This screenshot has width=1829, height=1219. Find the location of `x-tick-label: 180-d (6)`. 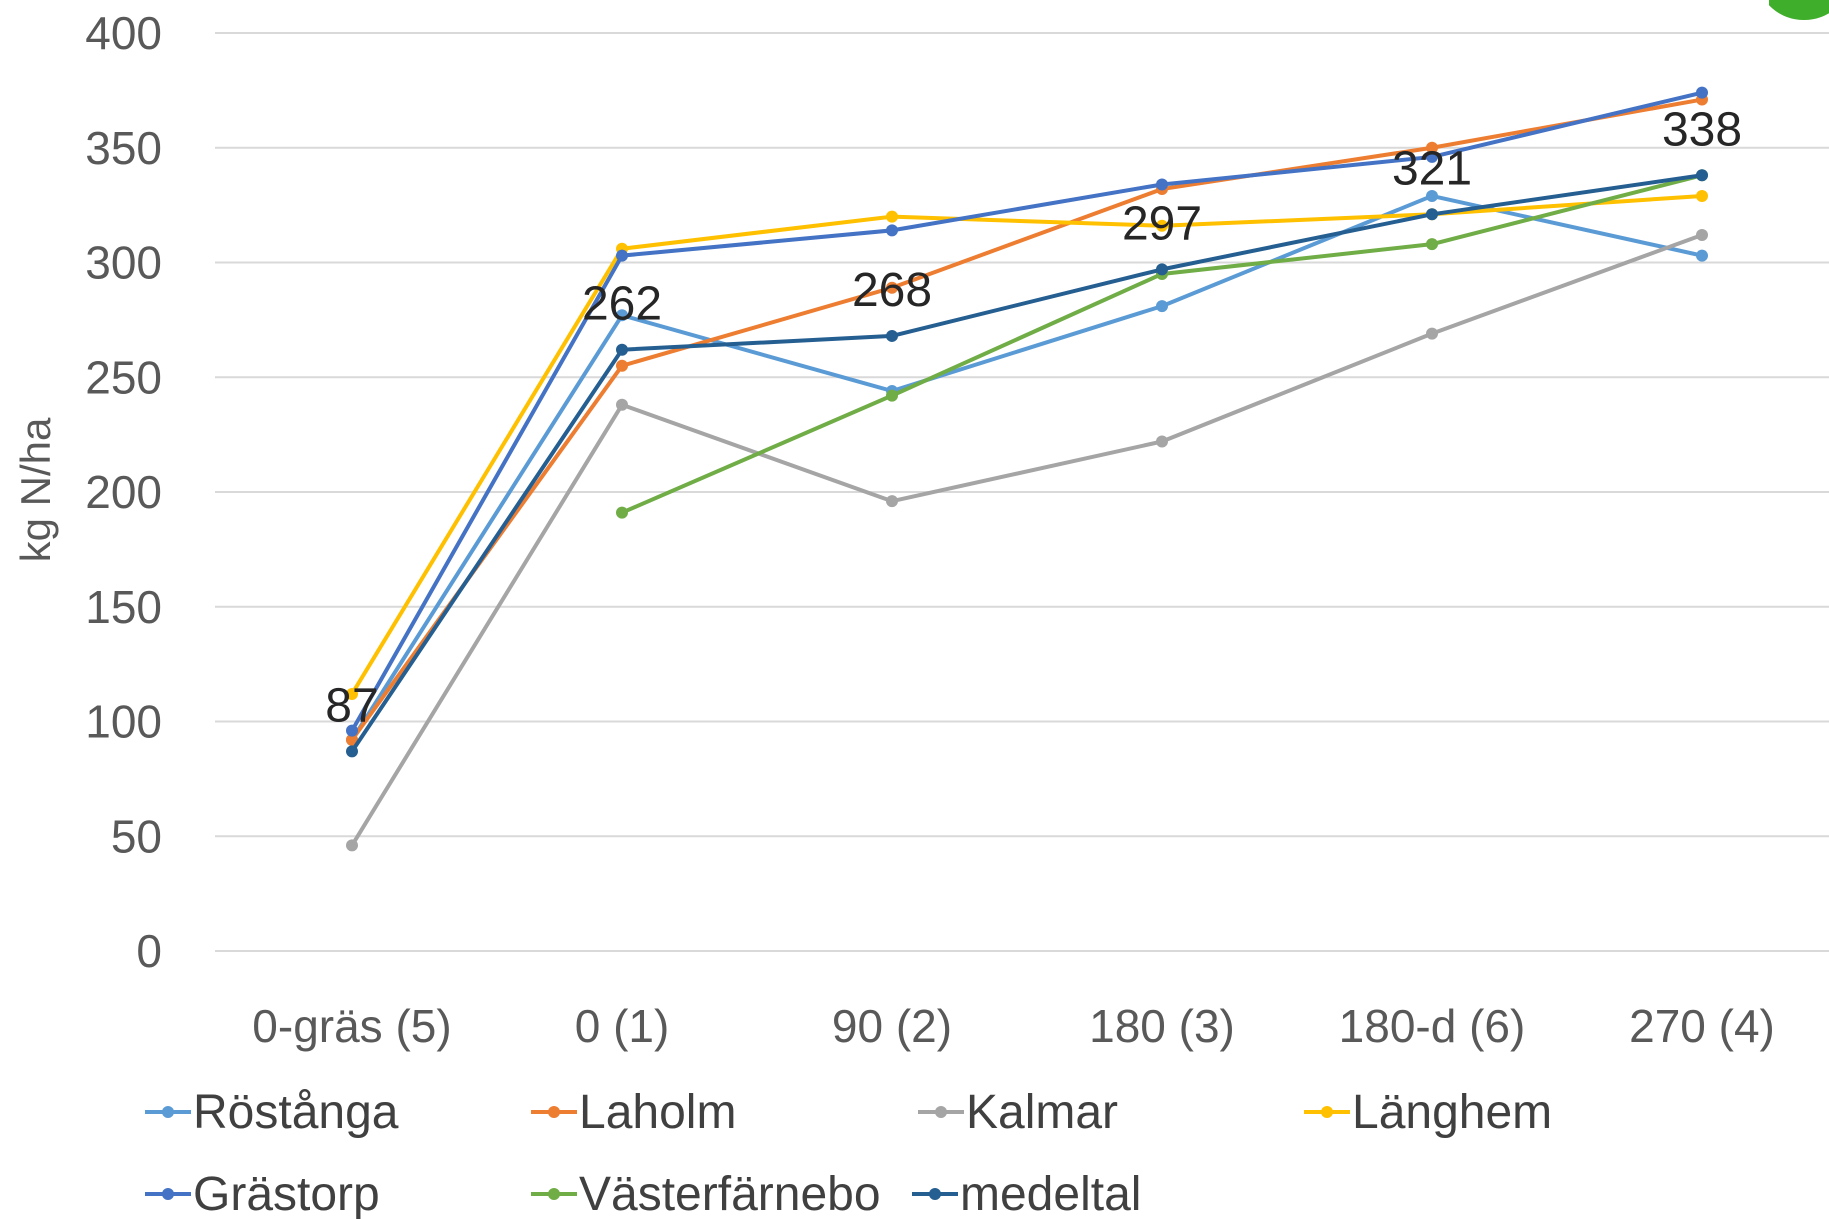

x-tick-label: 180-d (6) is located at coordinates (1432, 1026).